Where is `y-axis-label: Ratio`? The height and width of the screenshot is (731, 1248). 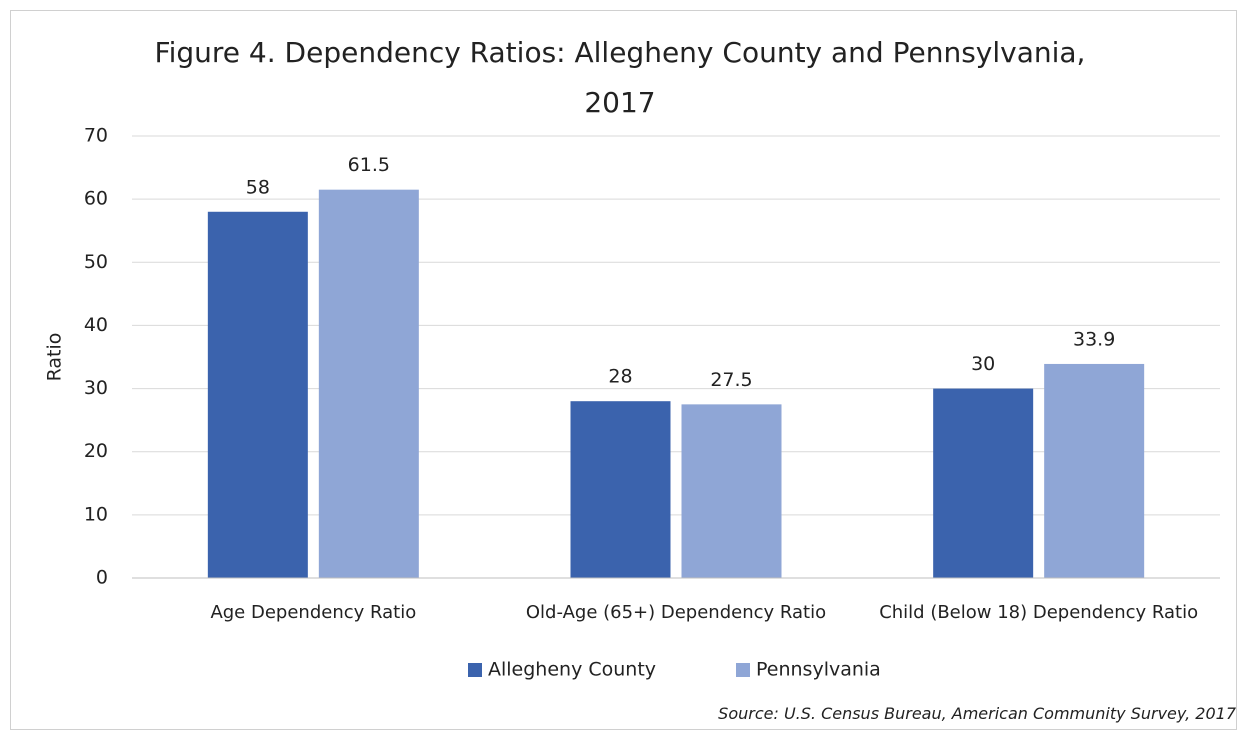 y-axis-label: Ratio is located at coordinates (55, 357).